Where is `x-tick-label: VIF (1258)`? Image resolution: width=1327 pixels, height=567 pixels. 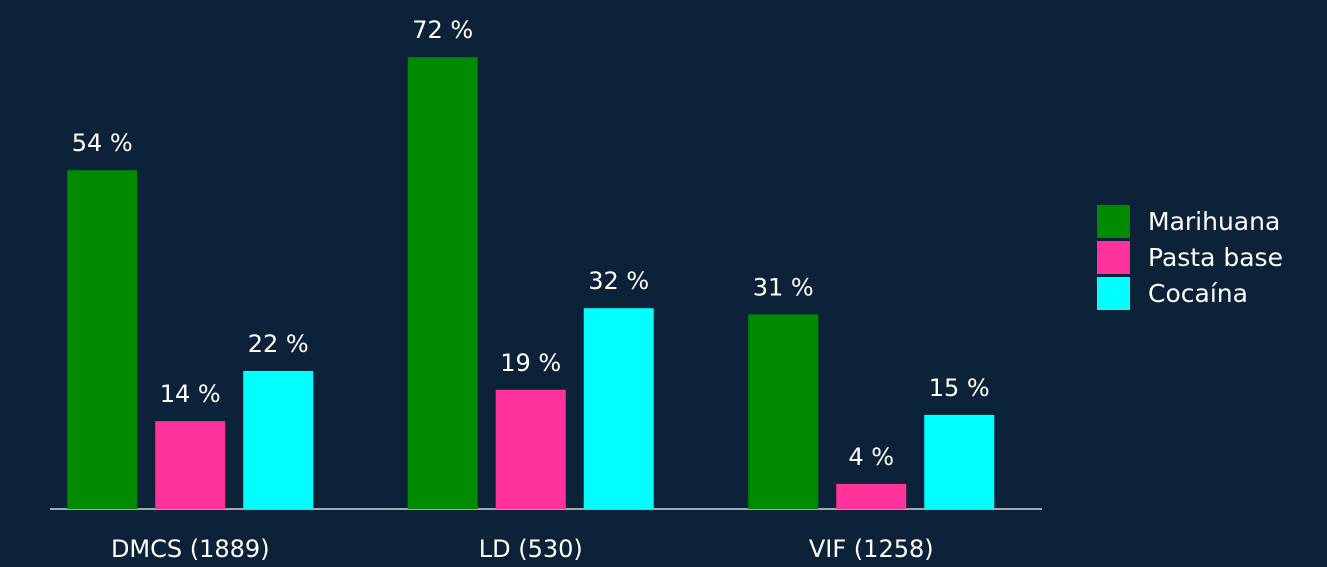 x-tick-label: VIF (1258) is located at coordinates (871, 549).